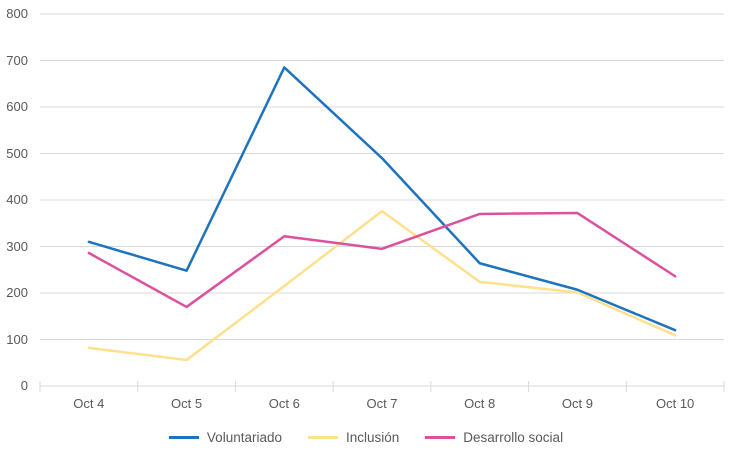  I want to click on legend: Voluntariado Inclusión Desarrollo social, so click(366, 437).